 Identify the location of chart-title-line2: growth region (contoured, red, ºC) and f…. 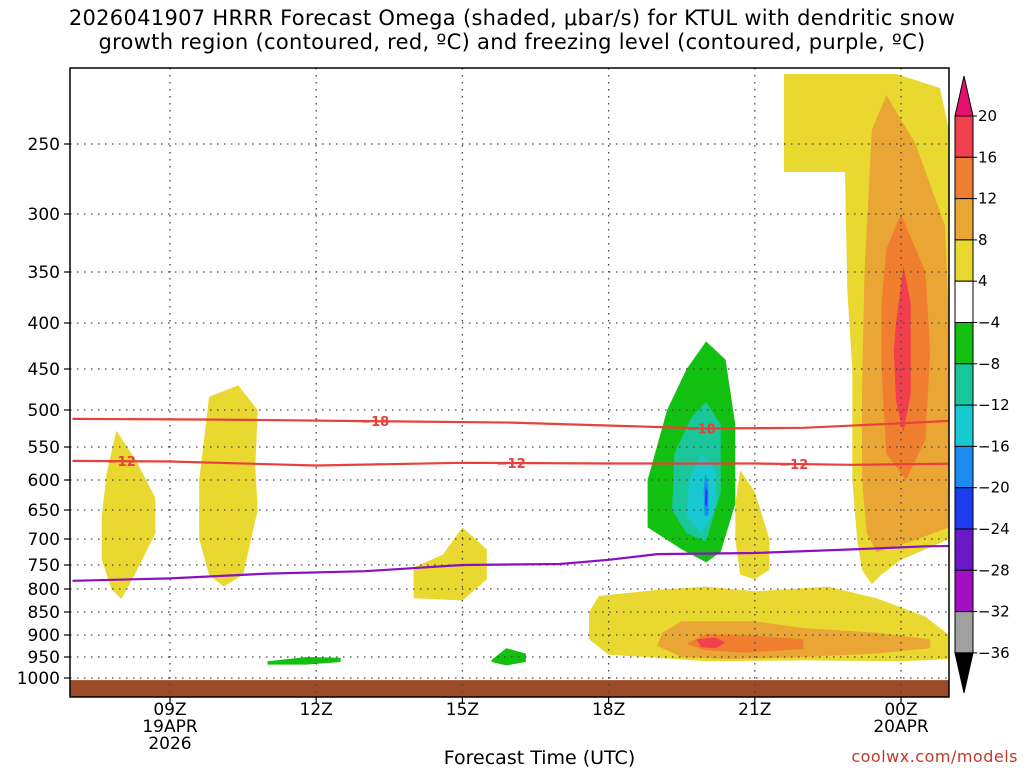
(512, 42).